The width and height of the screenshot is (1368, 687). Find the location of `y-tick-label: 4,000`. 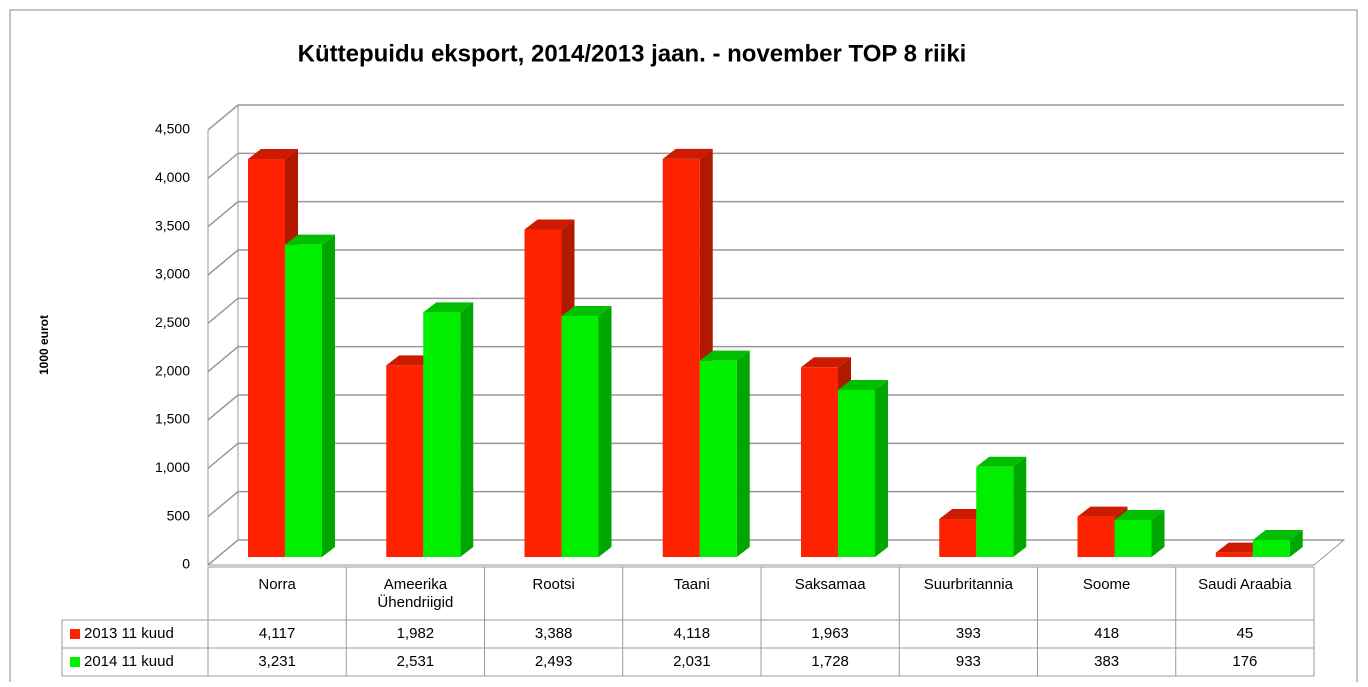

y-tick-label: 4,000 is located at coordinates (172, 177).